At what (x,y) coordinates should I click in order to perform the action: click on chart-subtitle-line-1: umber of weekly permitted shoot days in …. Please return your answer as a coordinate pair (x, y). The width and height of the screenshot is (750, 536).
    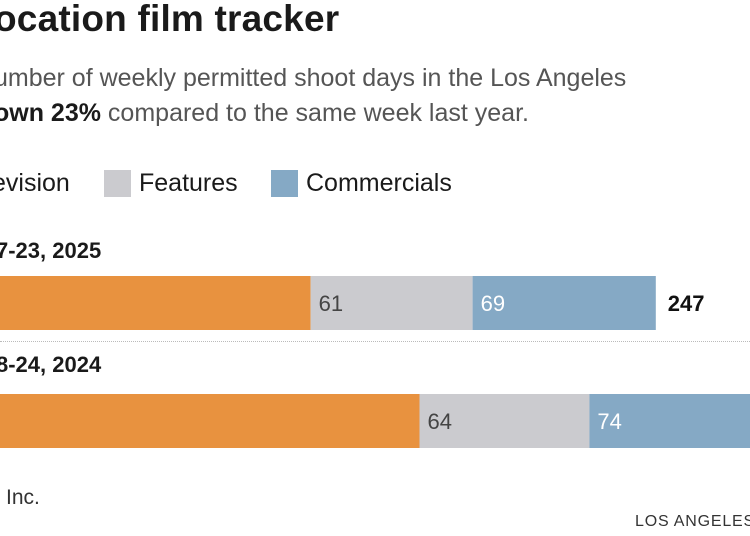
    Looking at the image, I should click on (313, 78).